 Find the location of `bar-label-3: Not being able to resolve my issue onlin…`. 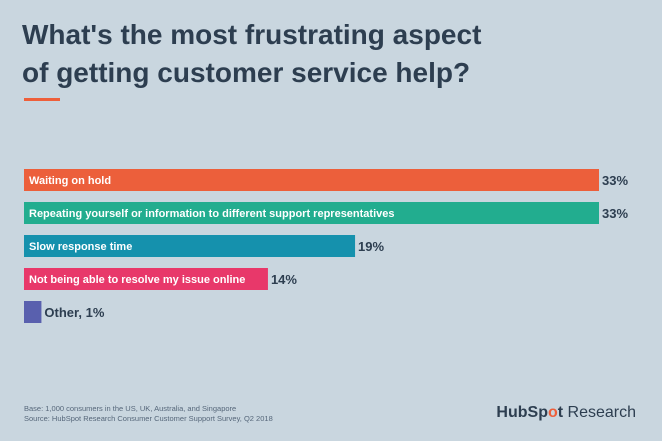

bar-label-3: Not being able to resolve my issue onlin… is located at coordinates (137, 280).